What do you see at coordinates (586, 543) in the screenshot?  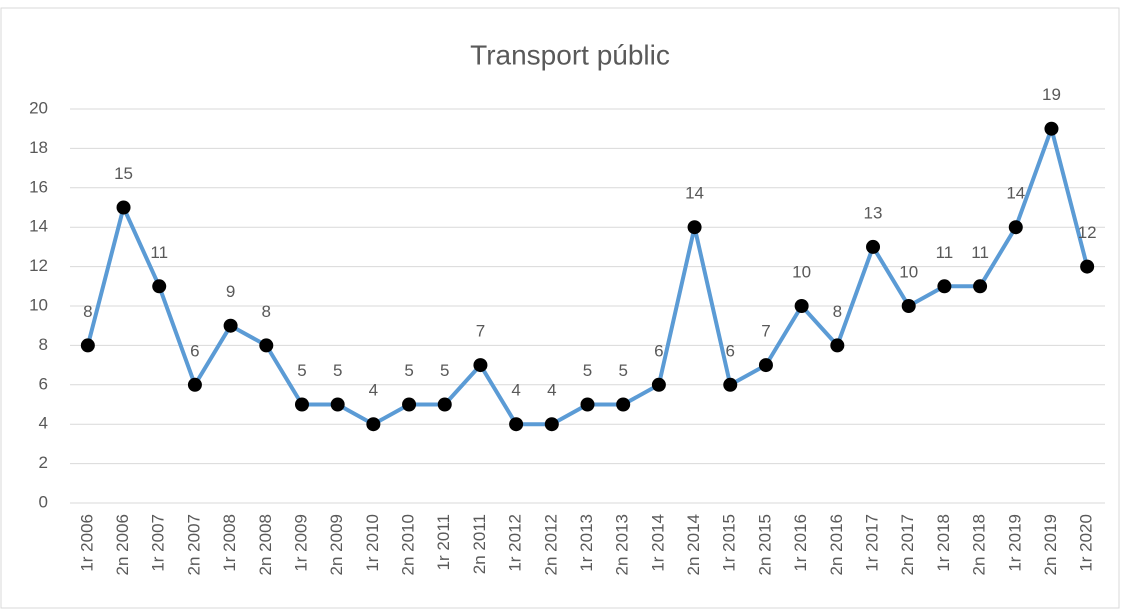 I see `x-tick-label: 1r 2013` at bounding box center [586, 543].